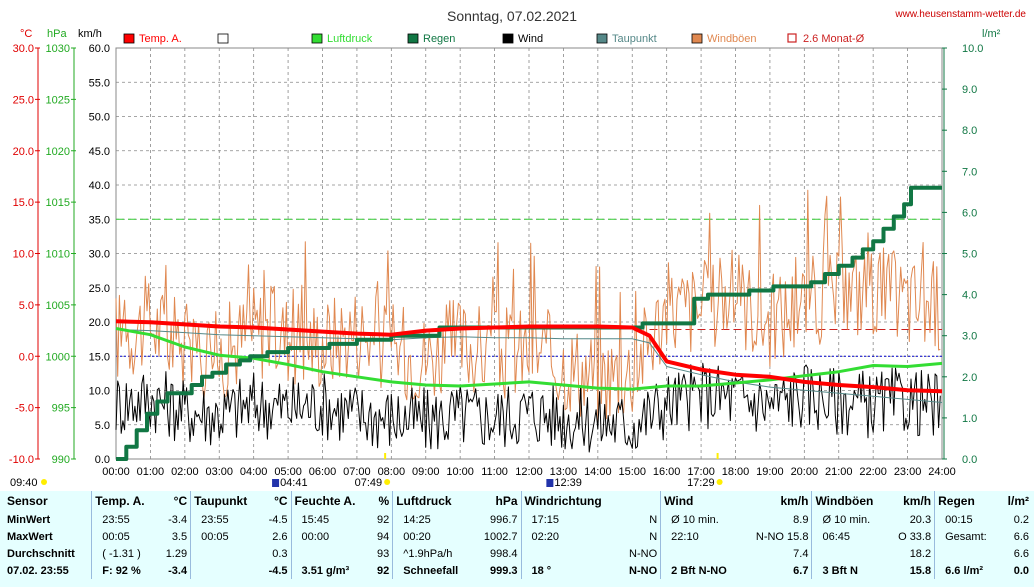  What do you see at coordinates (99, 357) in the screenshot?
I see `kmh-tick-label: 15.0` at bounding box center [99, 357].